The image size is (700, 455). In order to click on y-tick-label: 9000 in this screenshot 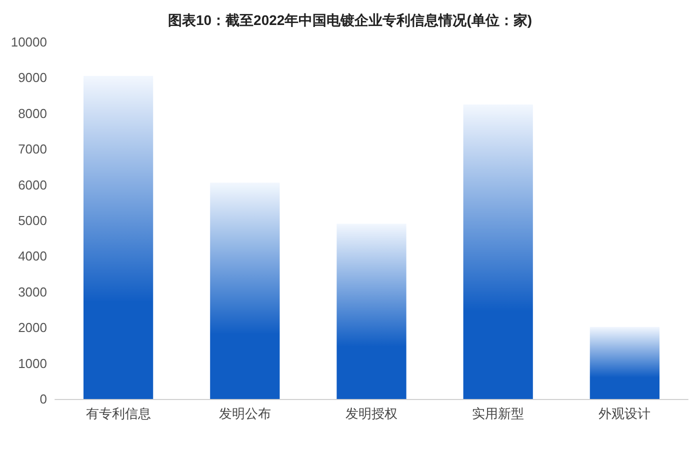, I will do `click(32, 78)`.